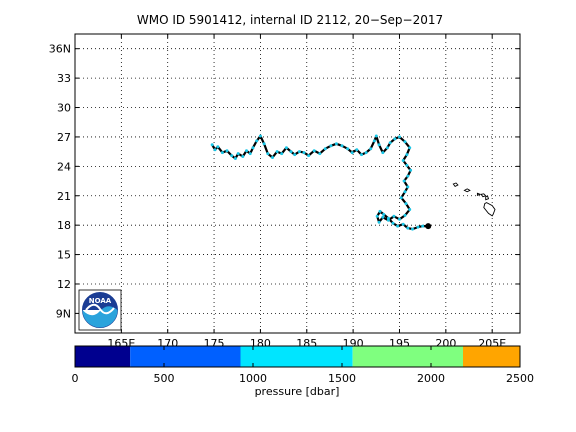  I want to click on lat-tick-label: 30, so click(64, 108).